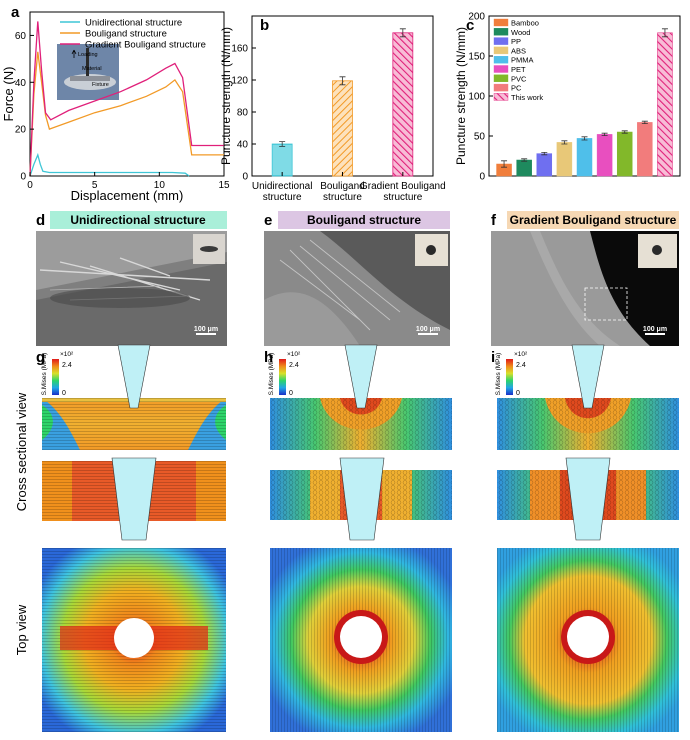  I want to click on inset-label-material: Material, so click(92, 69).